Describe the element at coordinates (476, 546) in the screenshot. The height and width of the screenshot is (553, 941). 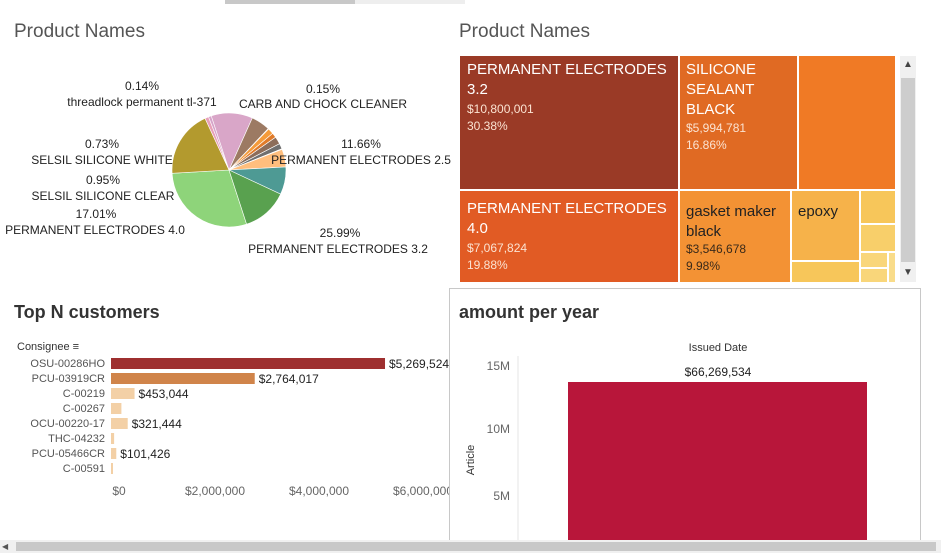
I see `bottom-scrollbar-thumb` at that location.